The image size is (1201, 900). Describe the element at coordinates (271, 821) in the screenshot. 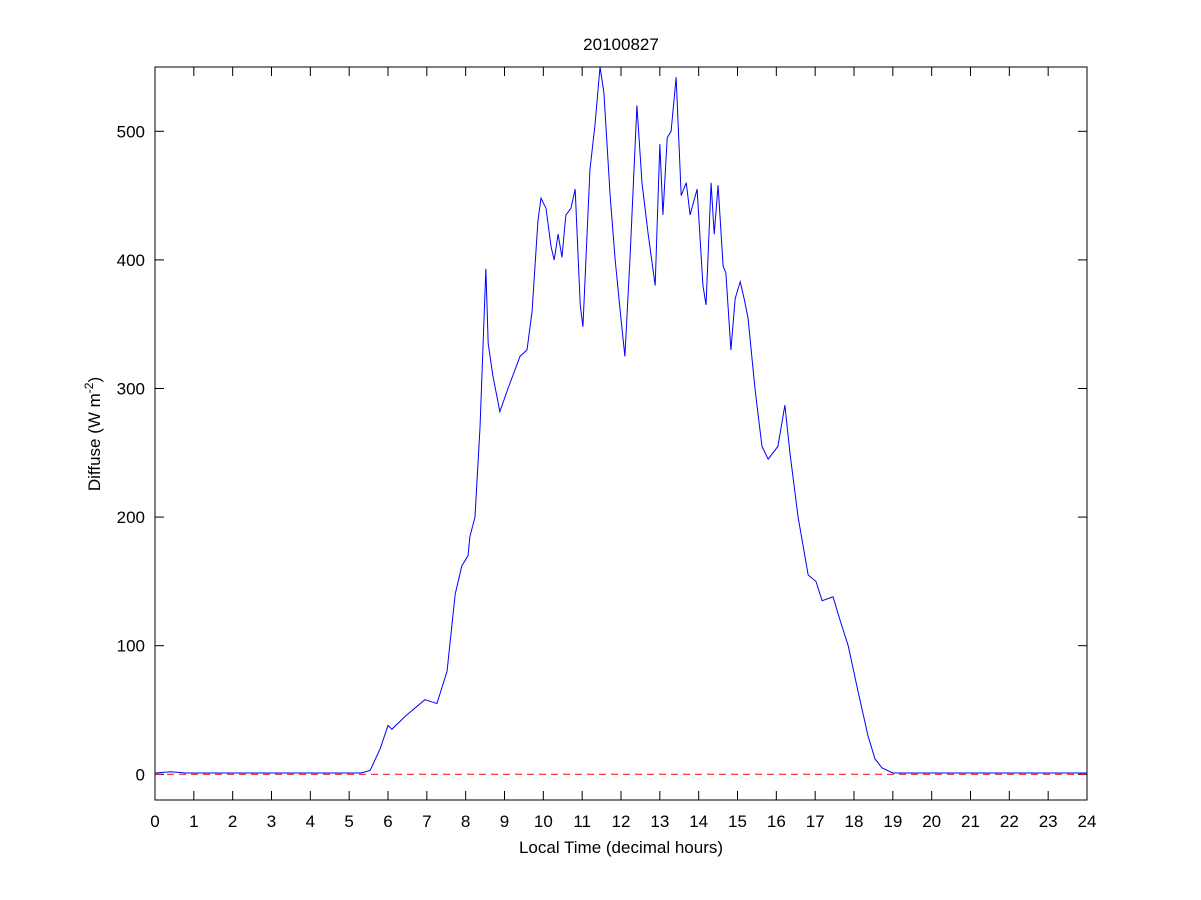

I see `x-tick-label: 3` at that location.